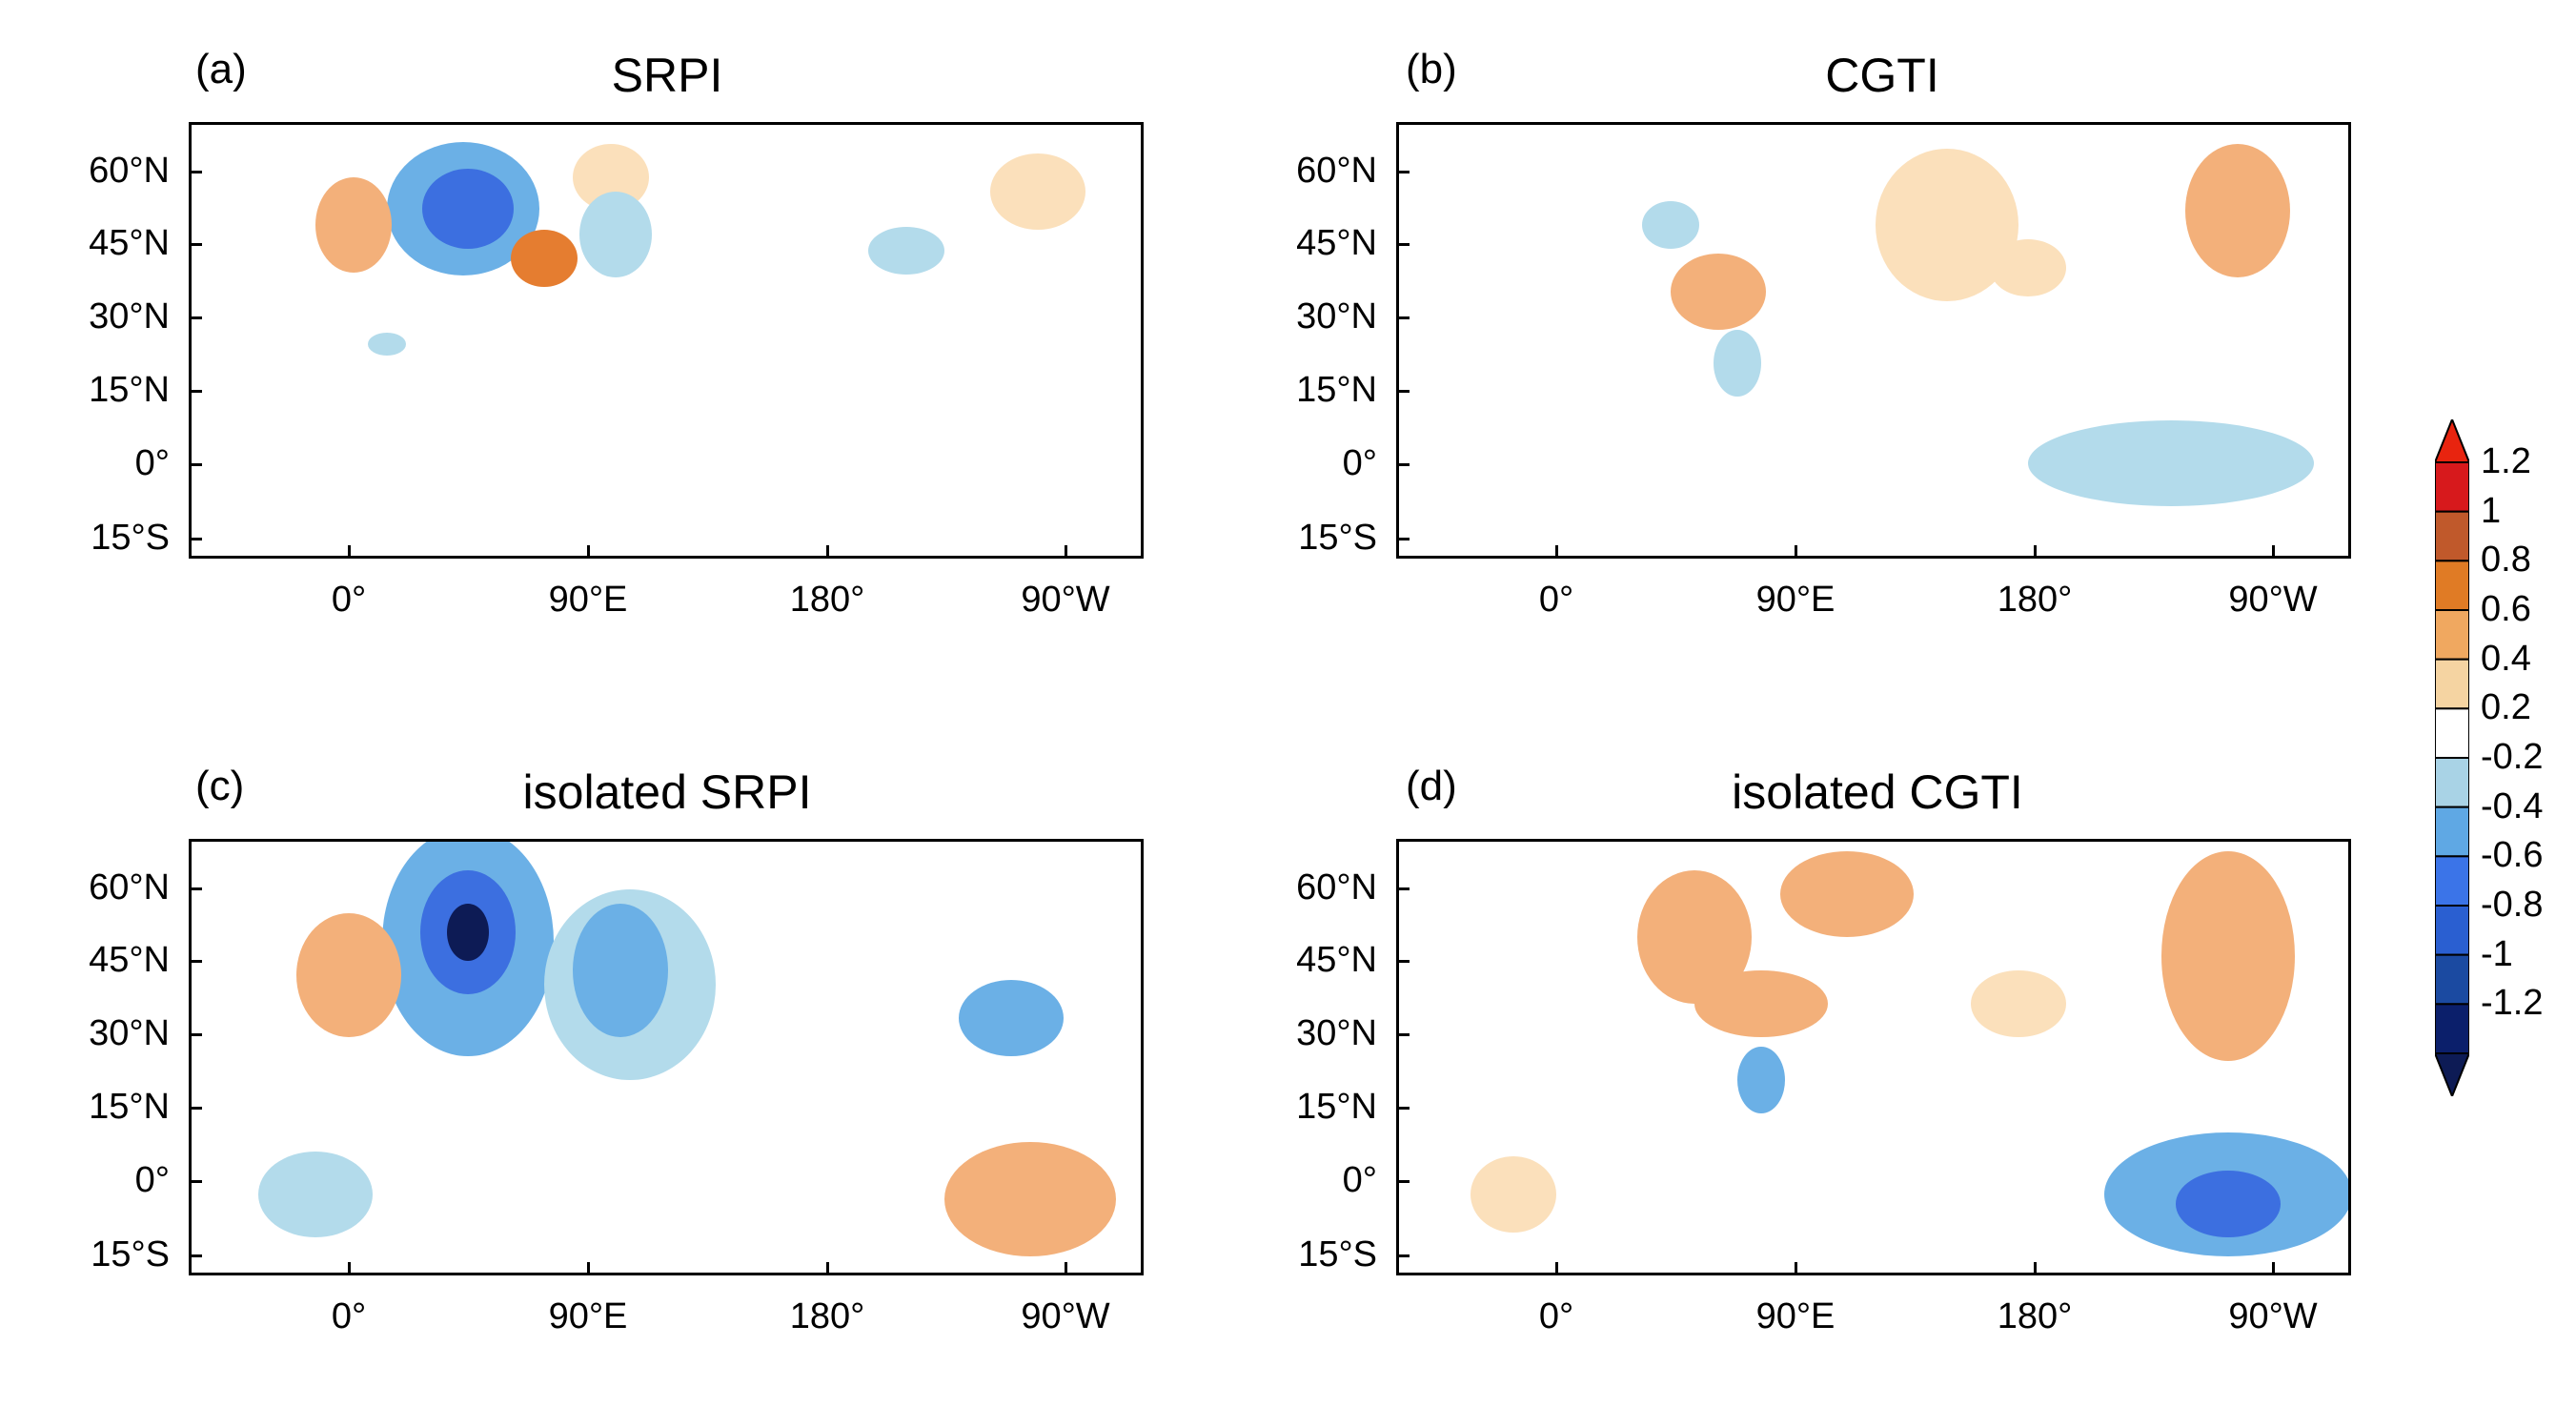  What do you see at coordinates (2512, 905) in the screenshot?
I see `colorbar-tick-label: -0.8` at bounding box center [2512, 905].